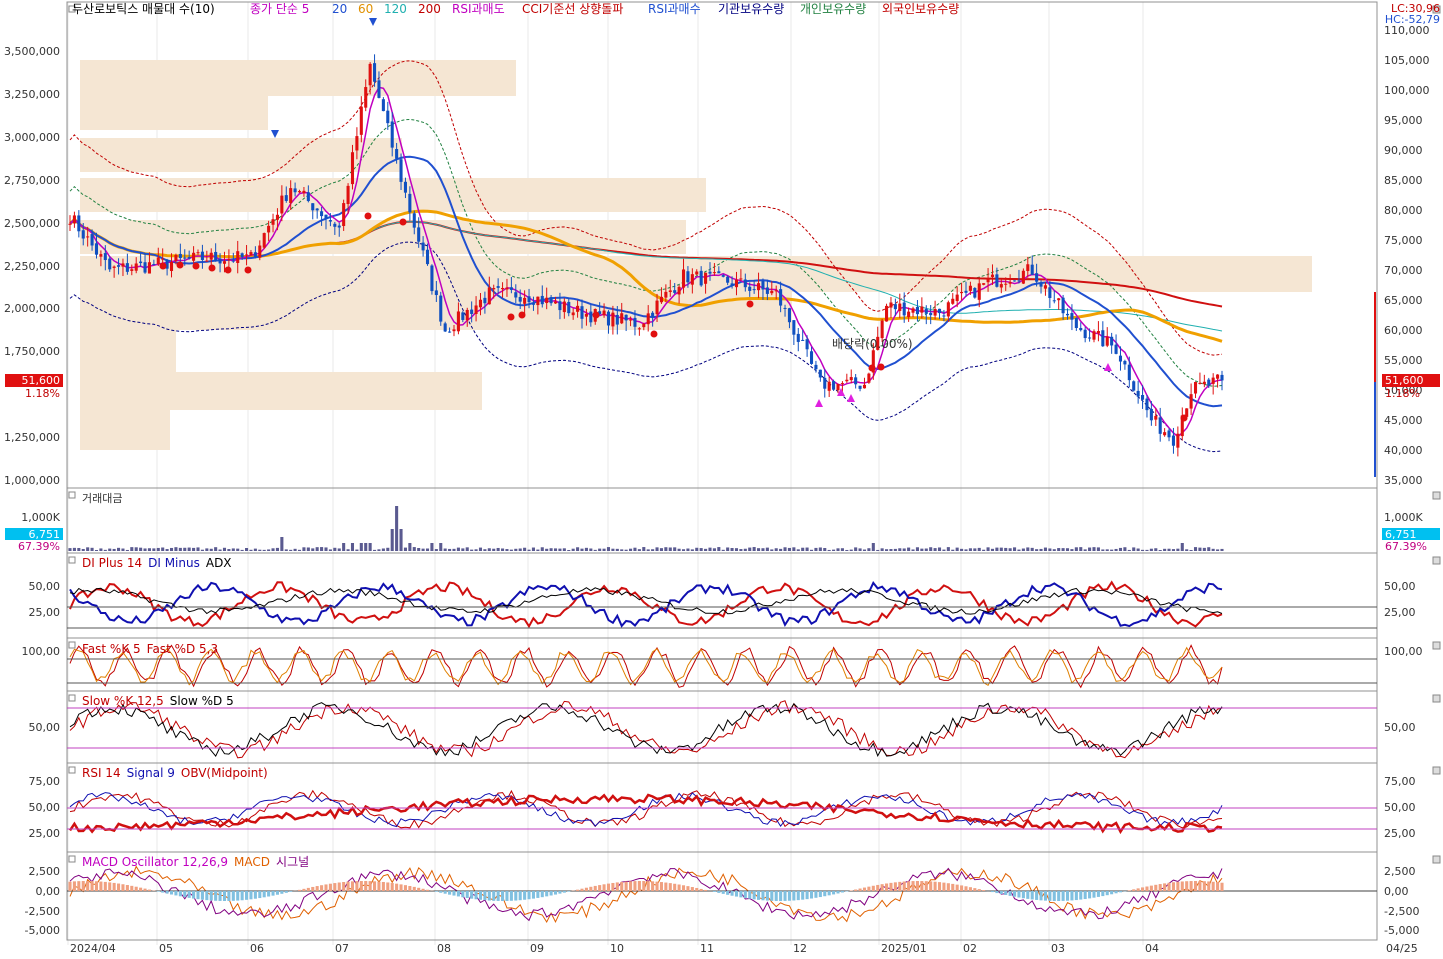 This screenshot has width=1443, height=959. I want to click on legend-item: 60, so click(365, 9).